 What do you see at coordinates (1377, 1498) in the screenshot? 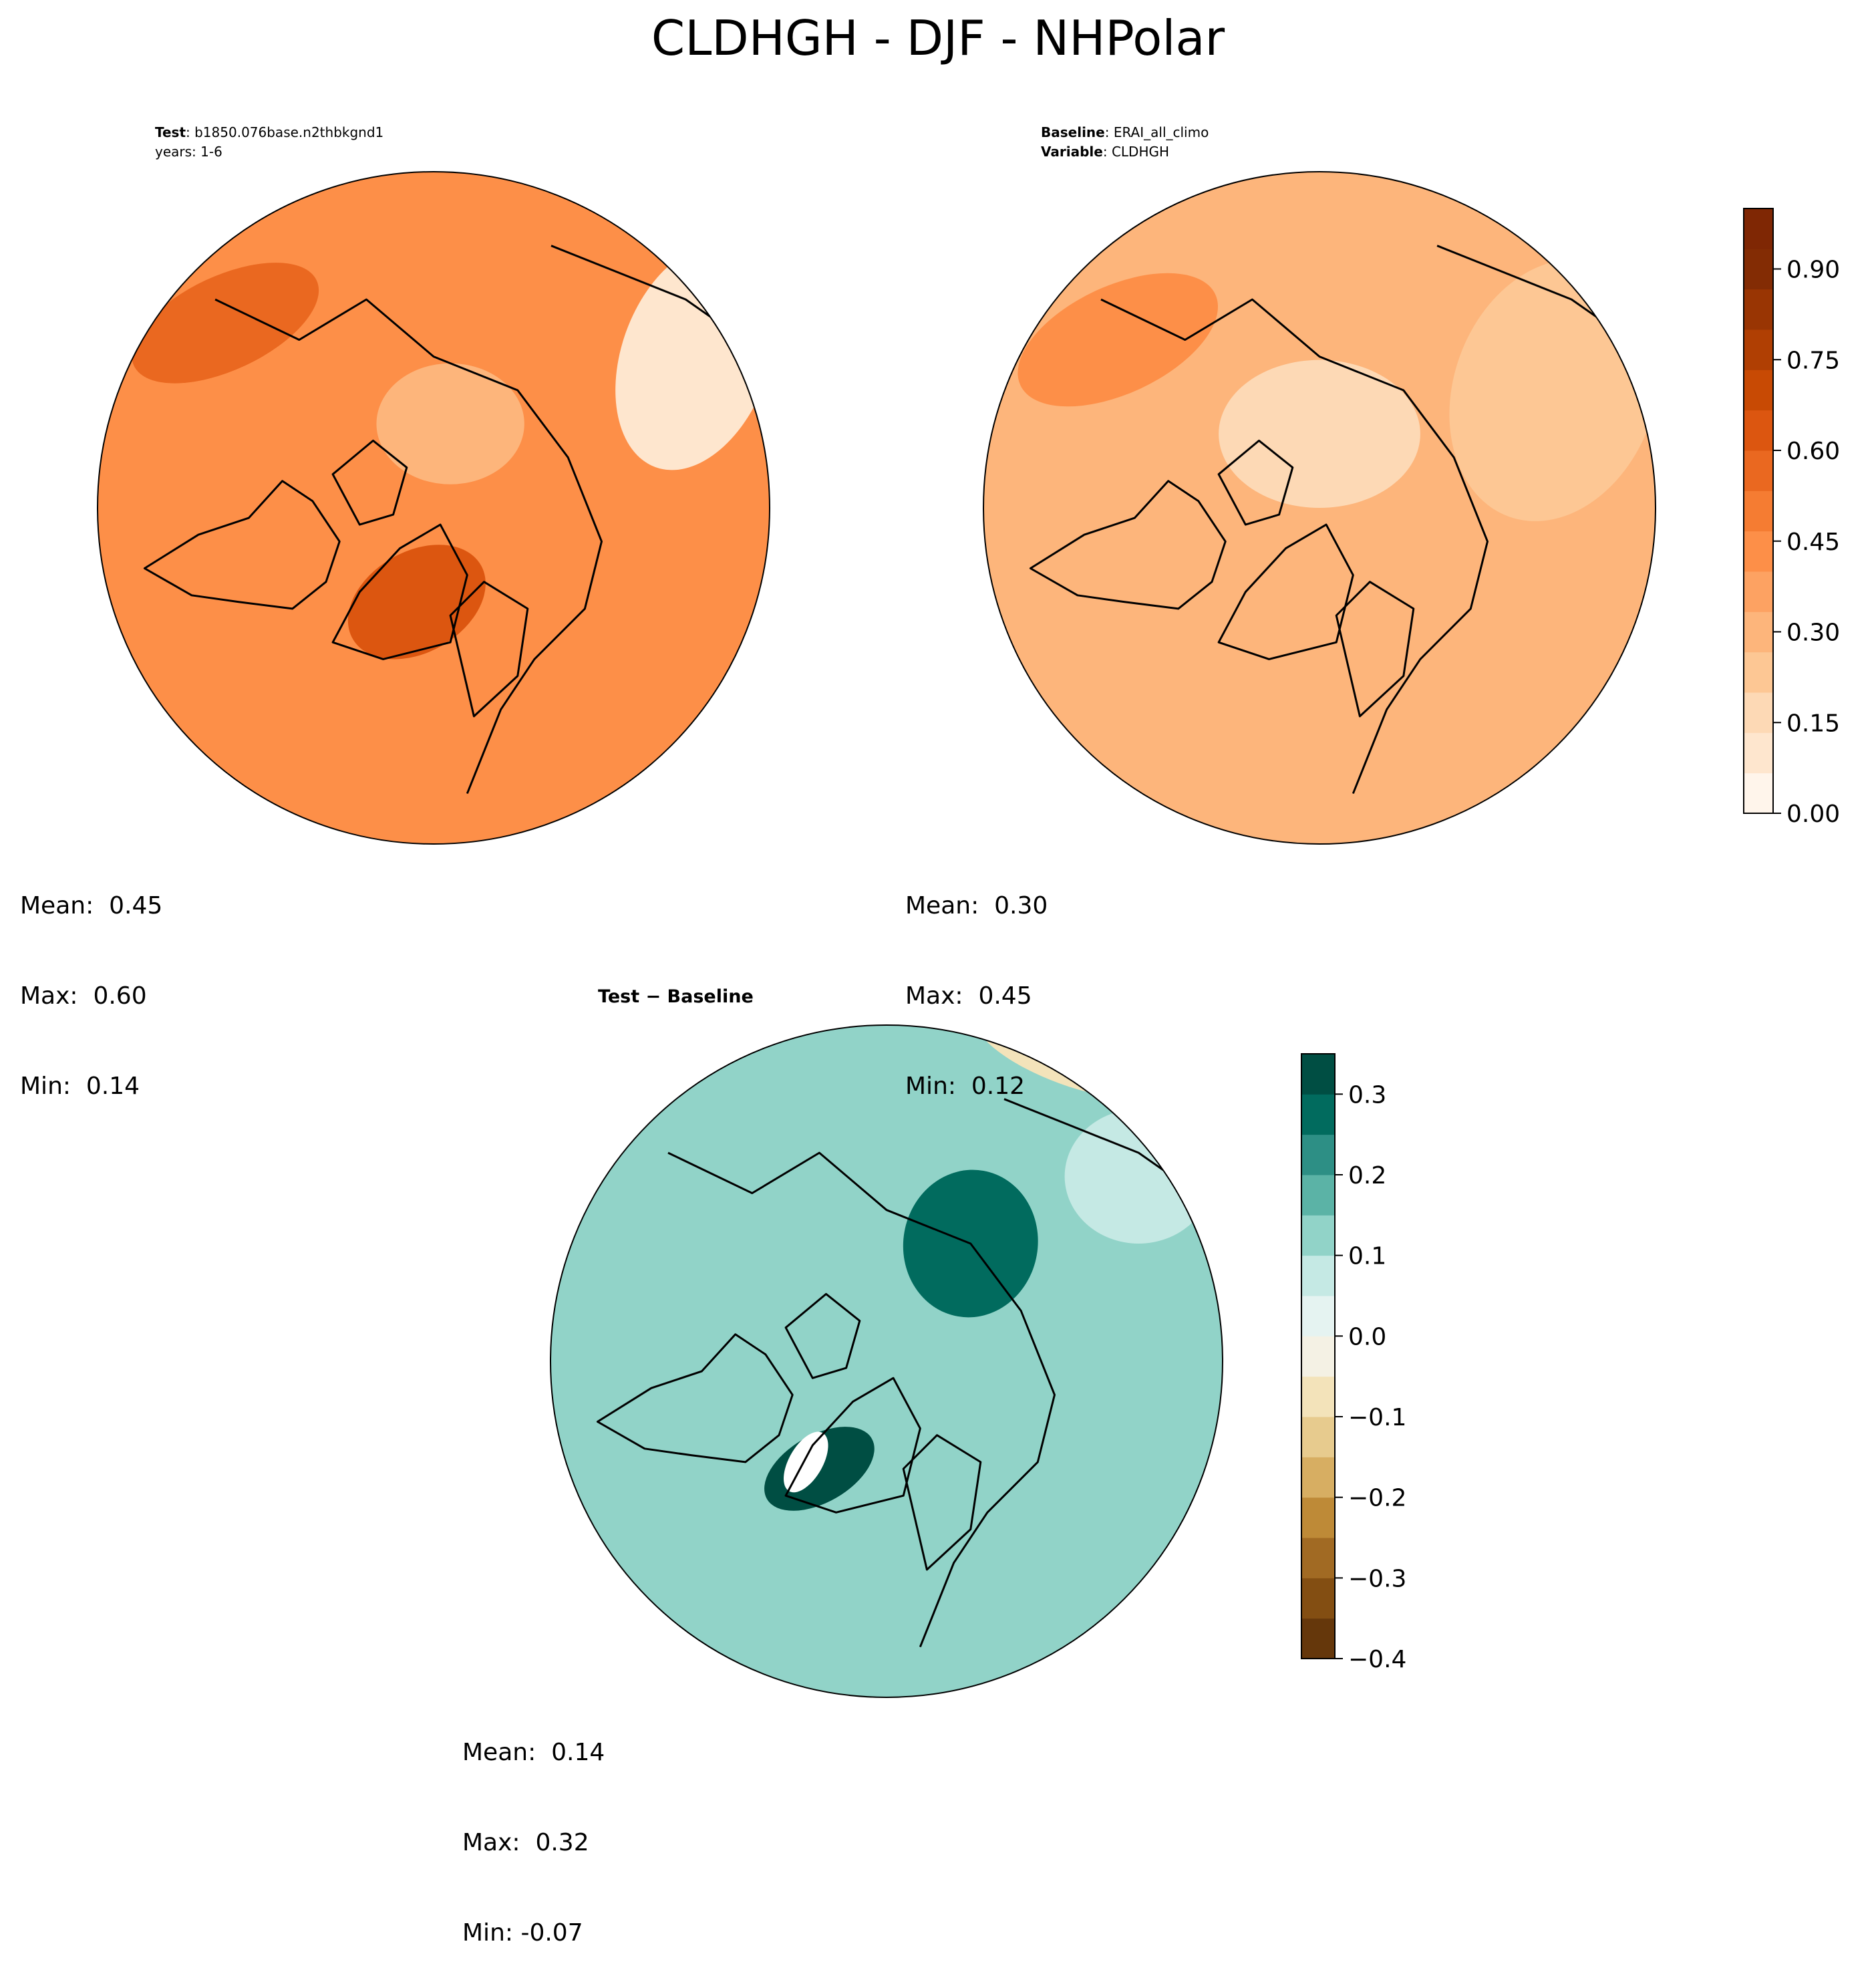
I see `colorbar-tick-label: −0.2` at bounding box center [1377, 1498].